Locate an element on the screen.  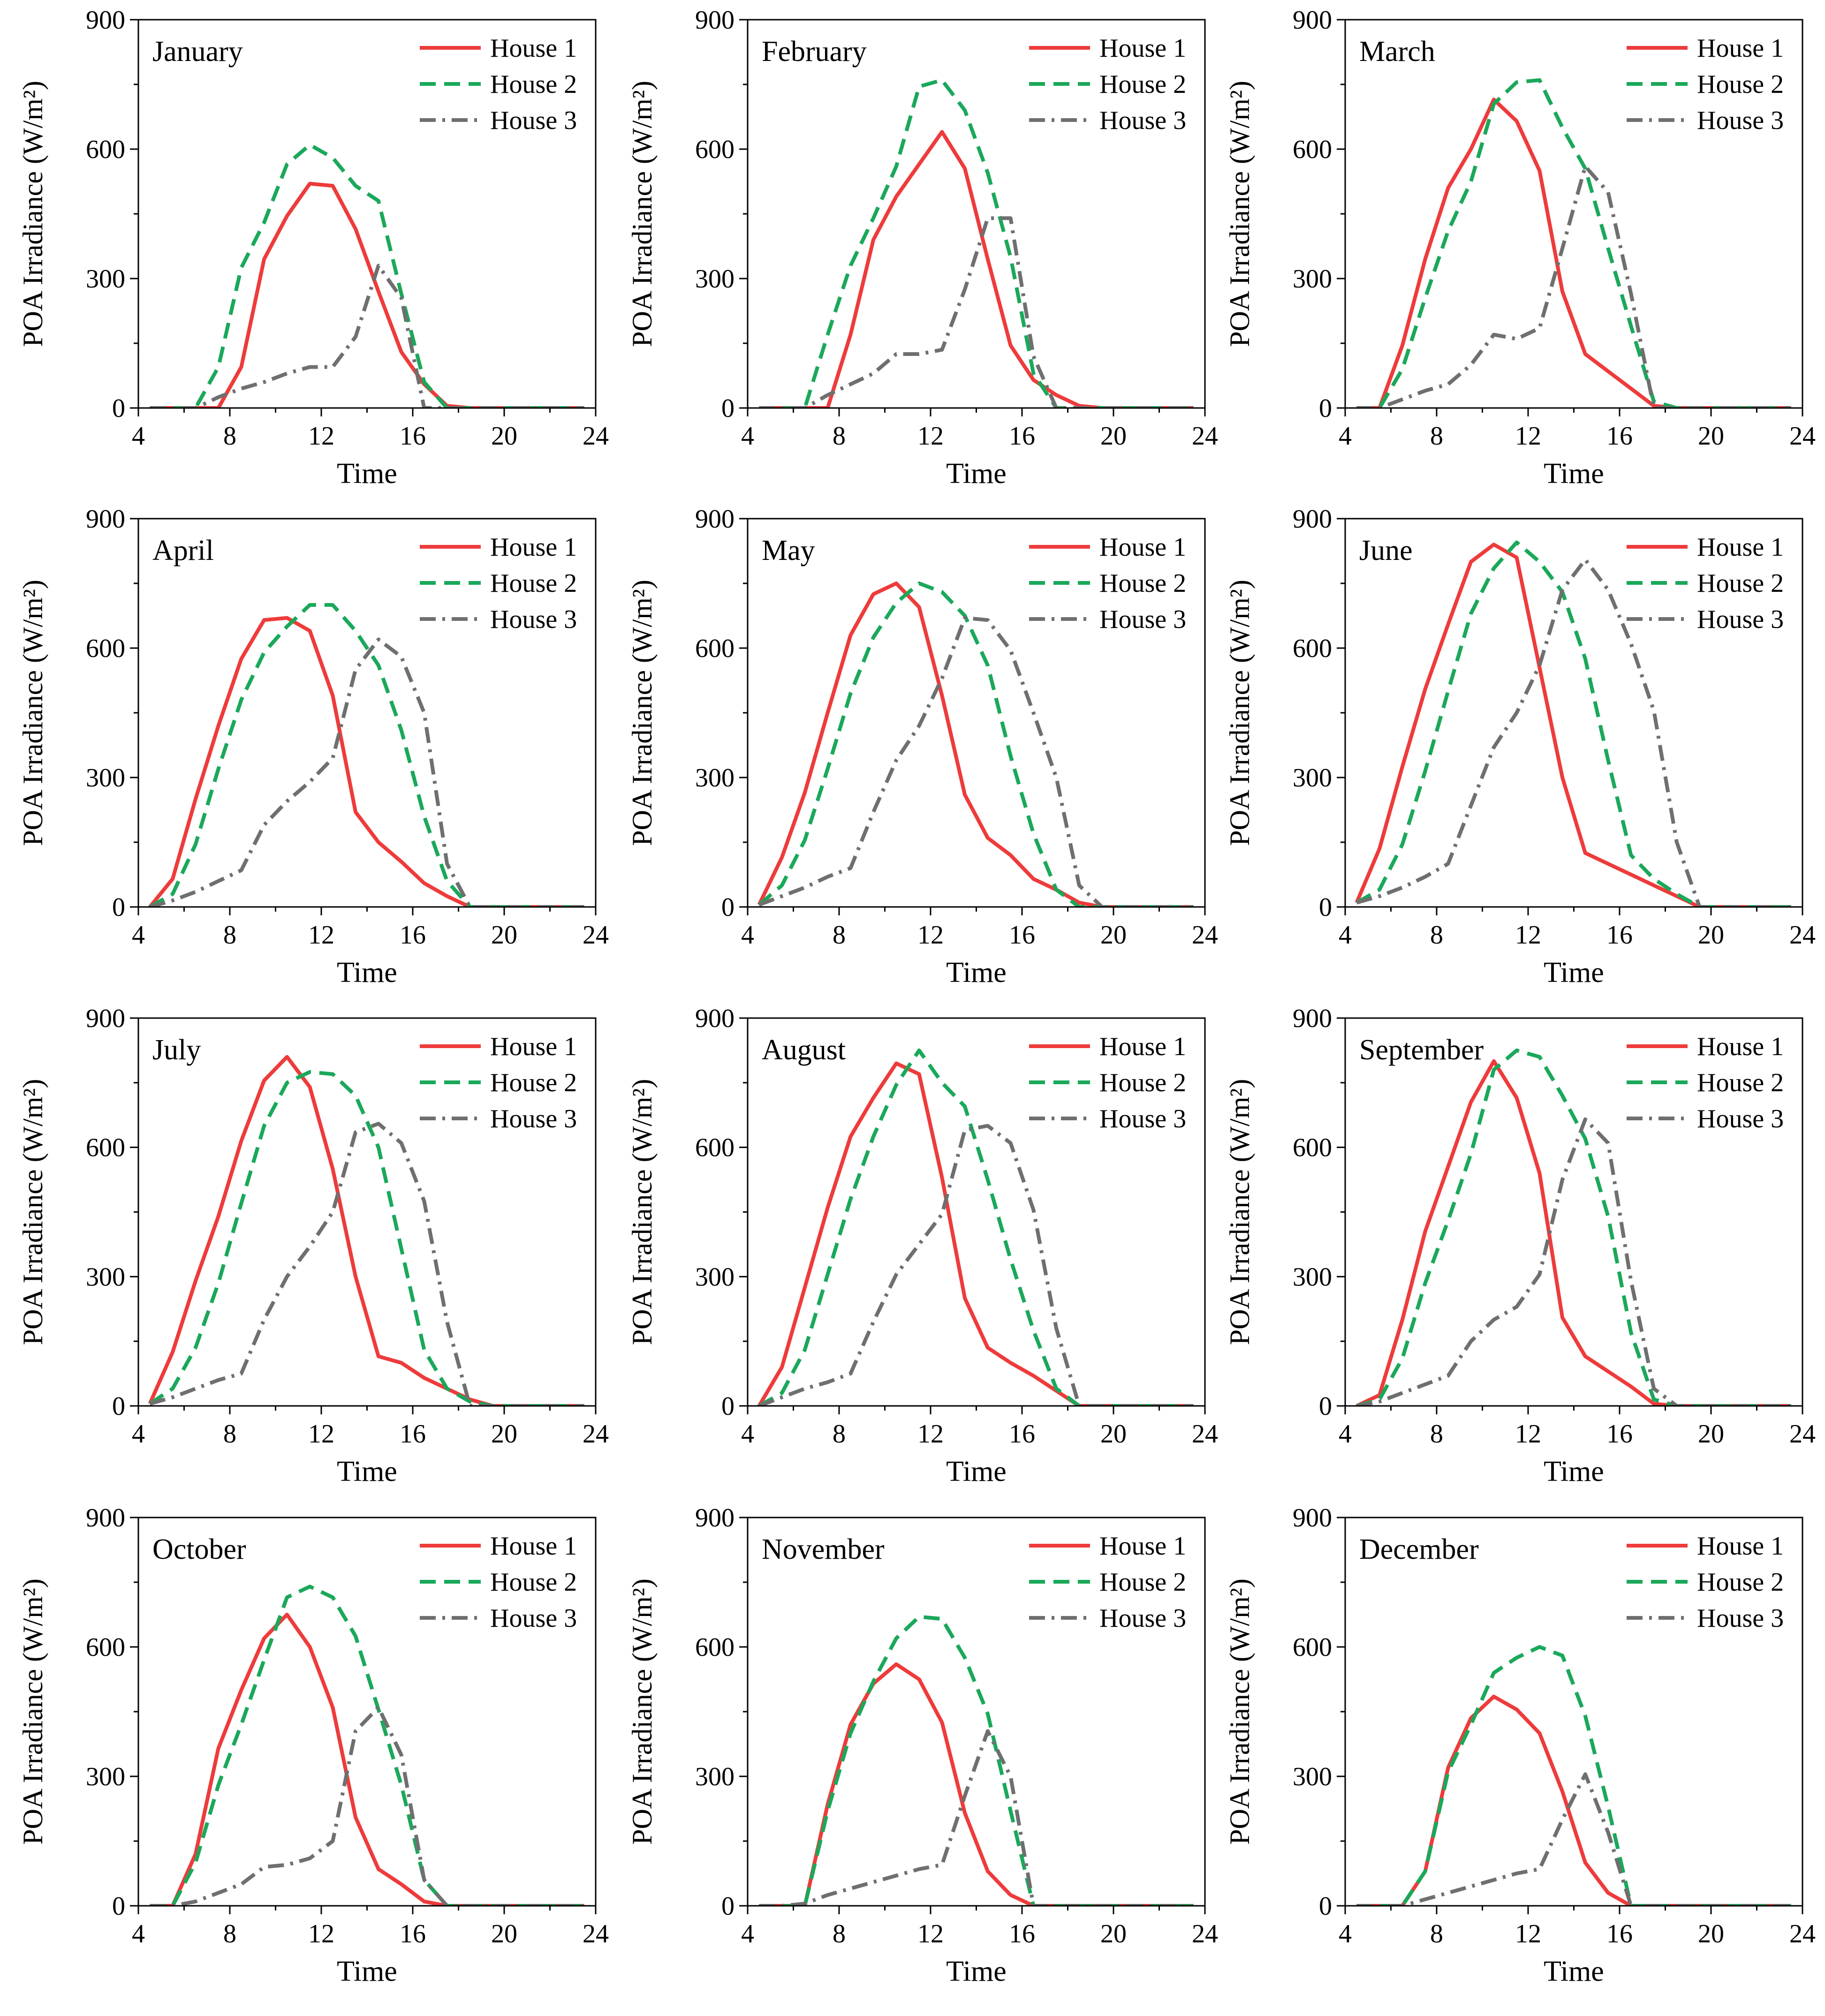
panel-title: August is located at coordinates (804, 1050).